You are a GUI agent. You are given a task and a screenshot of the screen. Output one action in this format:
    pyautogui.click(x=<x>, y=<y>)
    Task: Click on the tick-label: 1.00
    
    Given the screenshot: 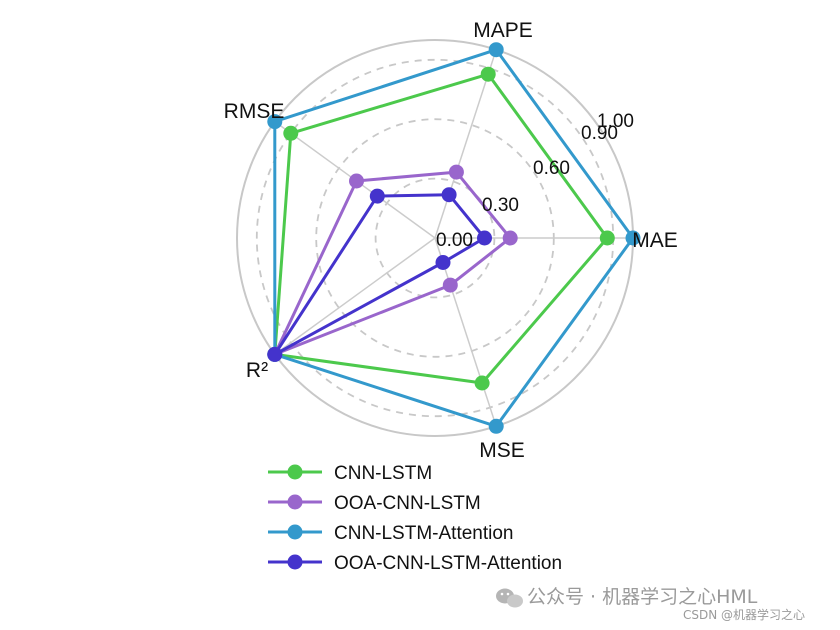 What is the action you would take?
    pyautogui.click(x=615, y=121)
    